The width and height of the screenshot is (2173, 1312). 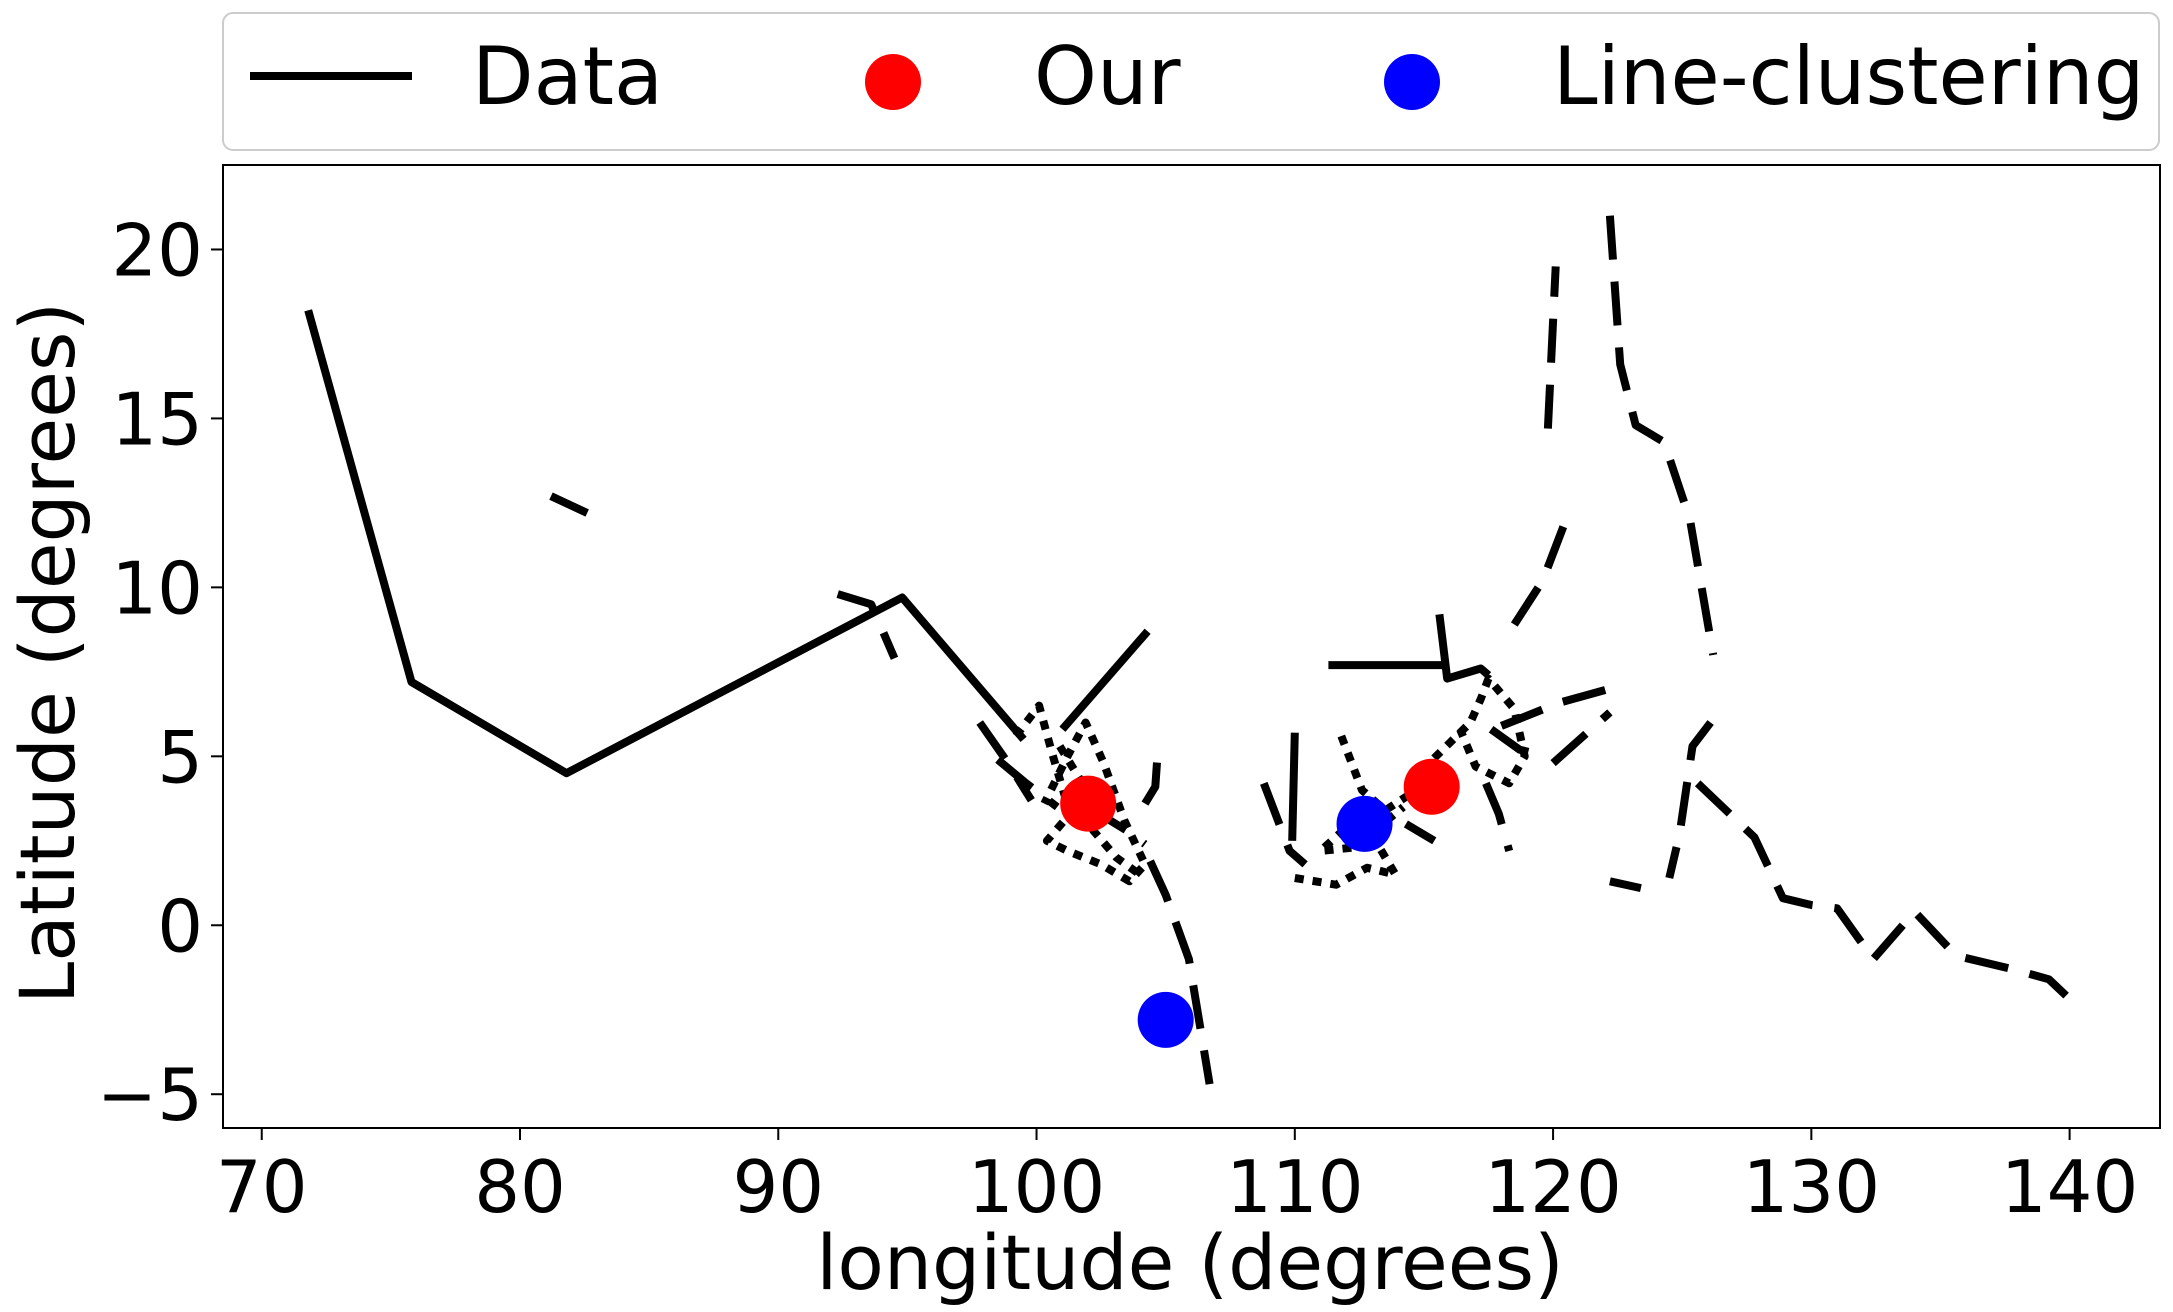 I want to click on legend-frame, so click(x=1191, y=81).